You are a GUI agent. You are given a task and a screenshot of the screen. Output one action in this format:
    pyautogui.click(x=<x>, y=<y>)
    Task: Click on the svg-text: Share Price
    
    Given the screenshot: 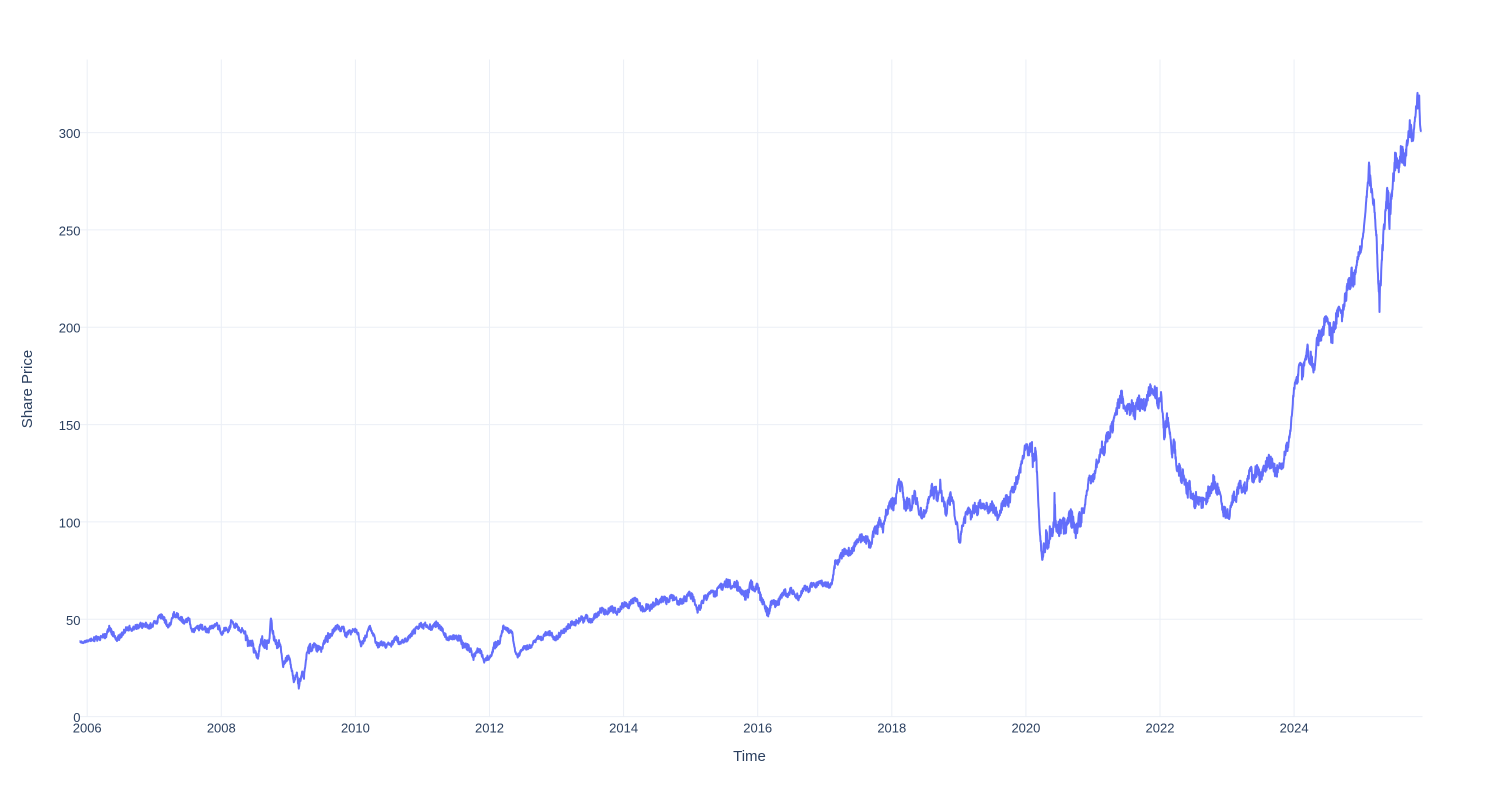 What is the action you would take?
    pyautogui.click(x=27, y=389)
    